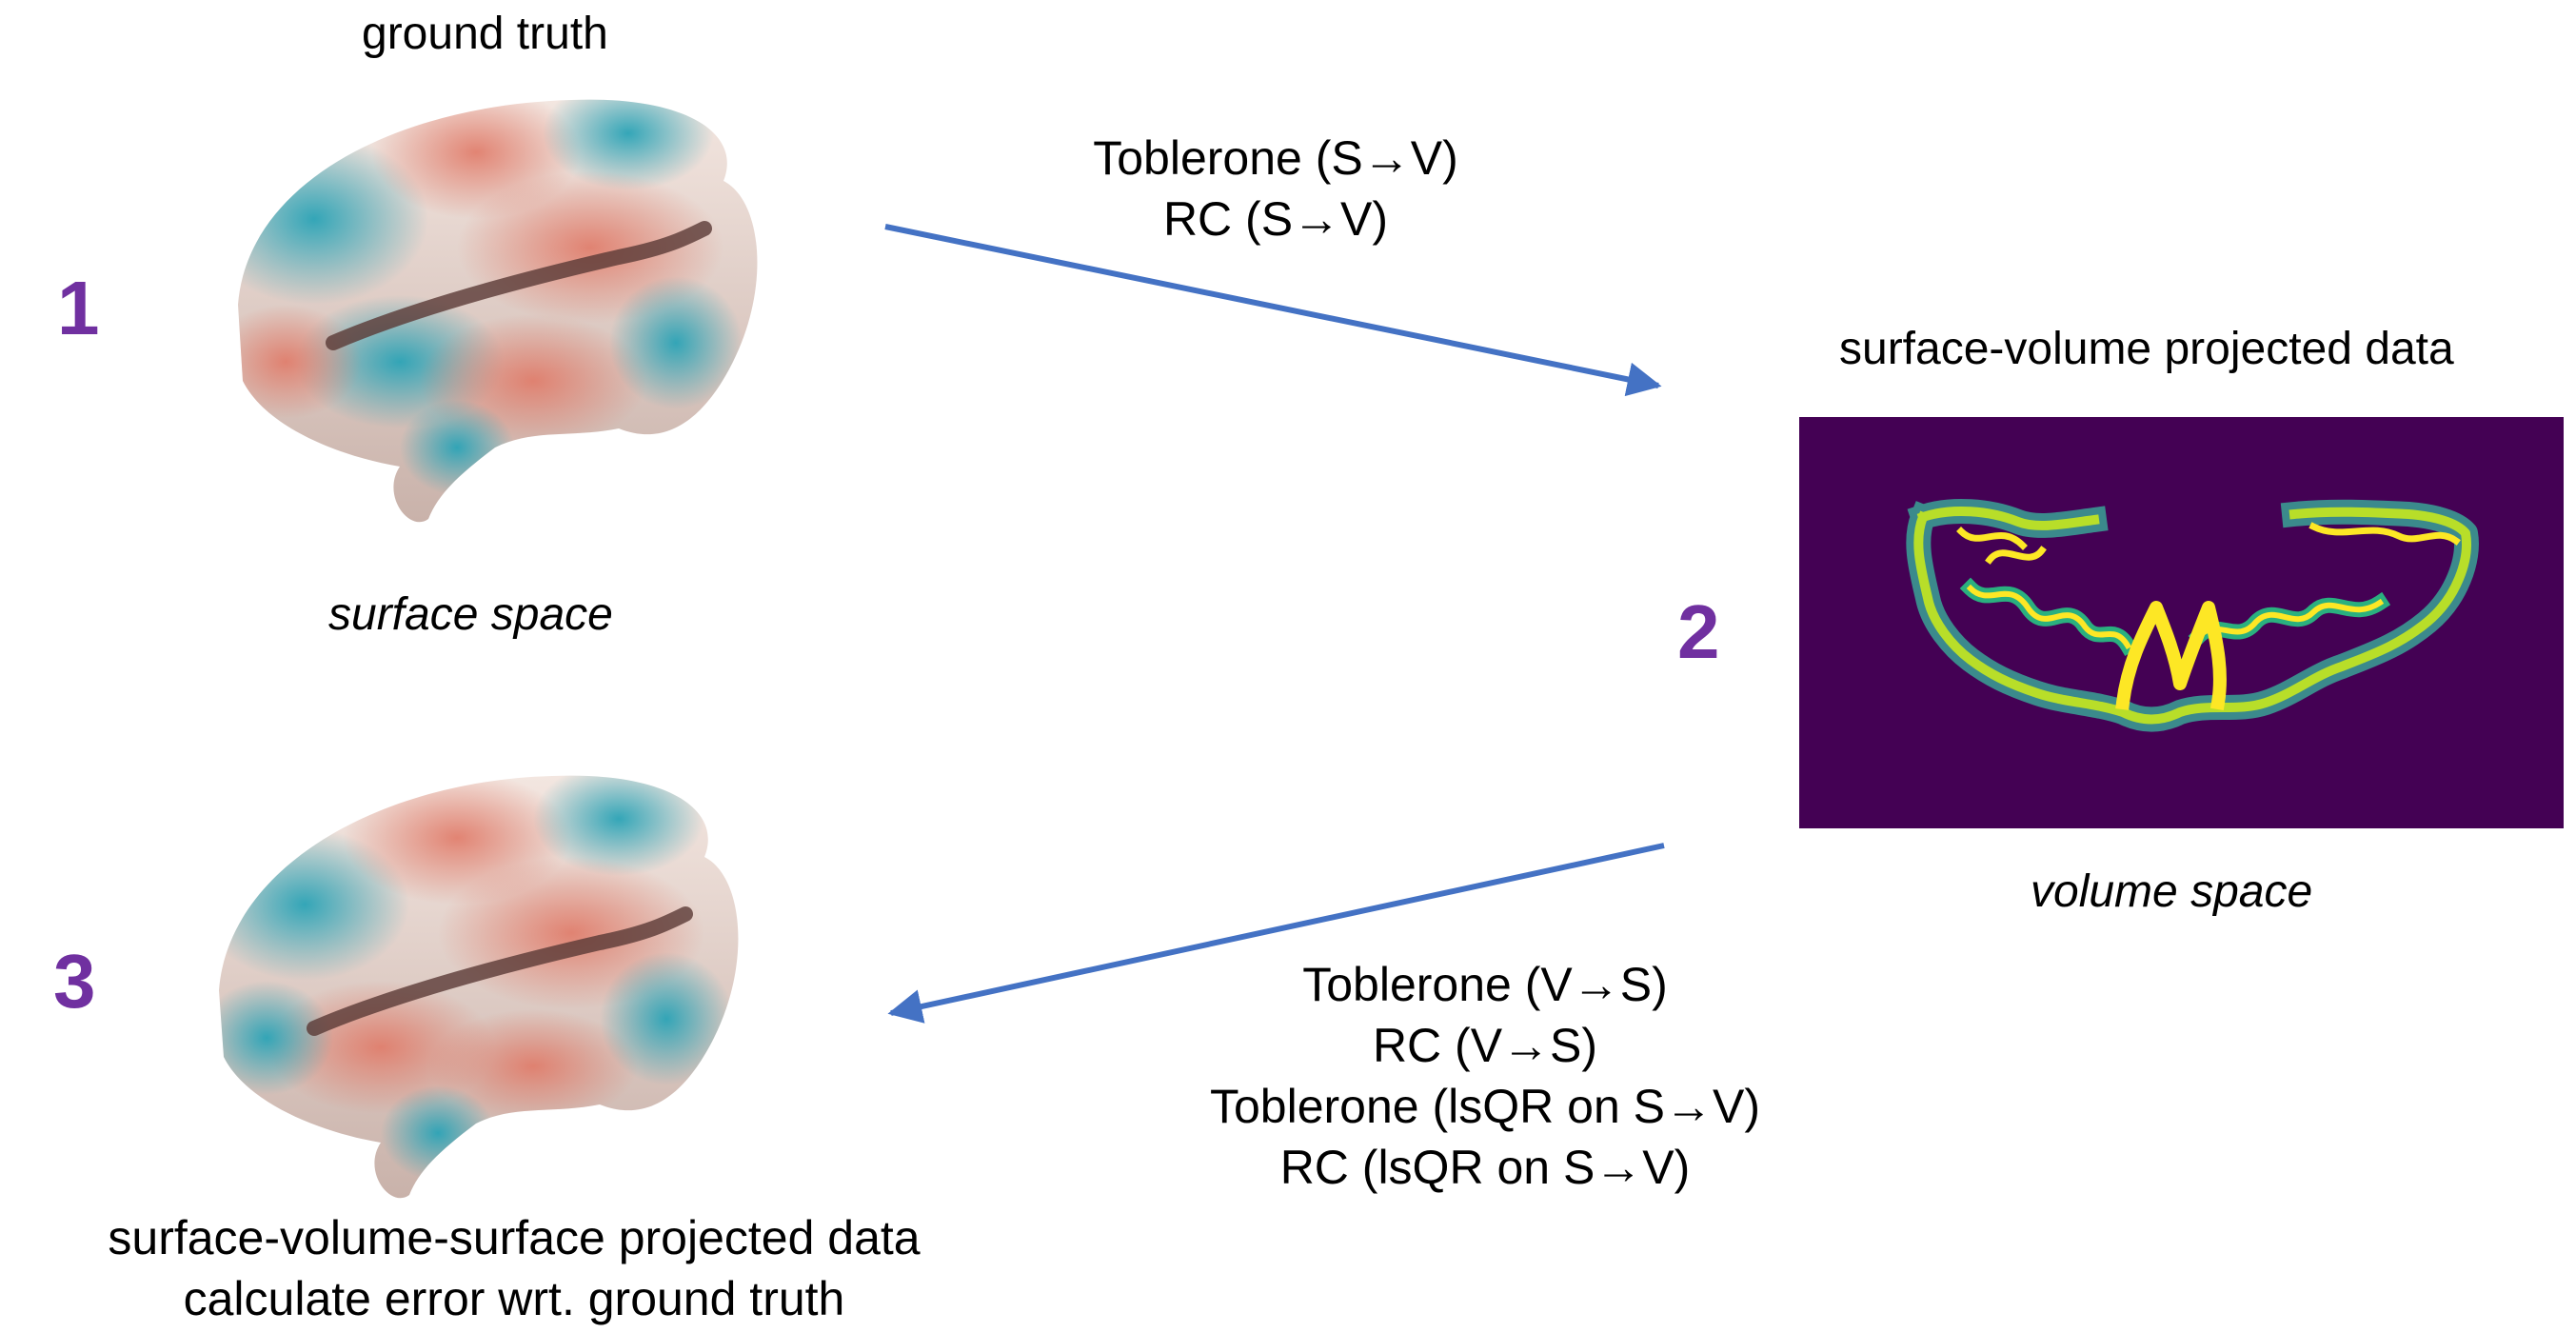 Image resolution: width=2576 pixels, height=1333 pixels. Describe the element at coordinates (1276, 933) in the screenshot. I see `backward-projection-arrow` at that location.